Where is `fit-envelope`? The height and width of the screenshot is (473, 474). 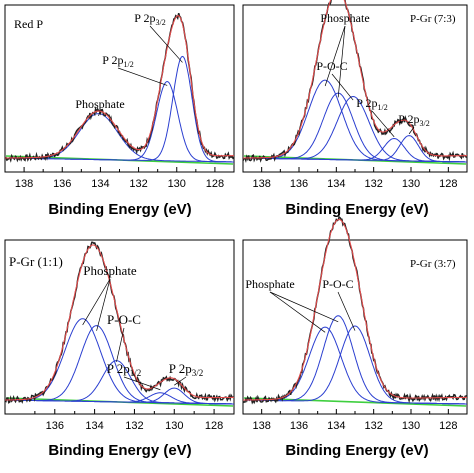 fit-envelope is located at coordinates (119, 87).